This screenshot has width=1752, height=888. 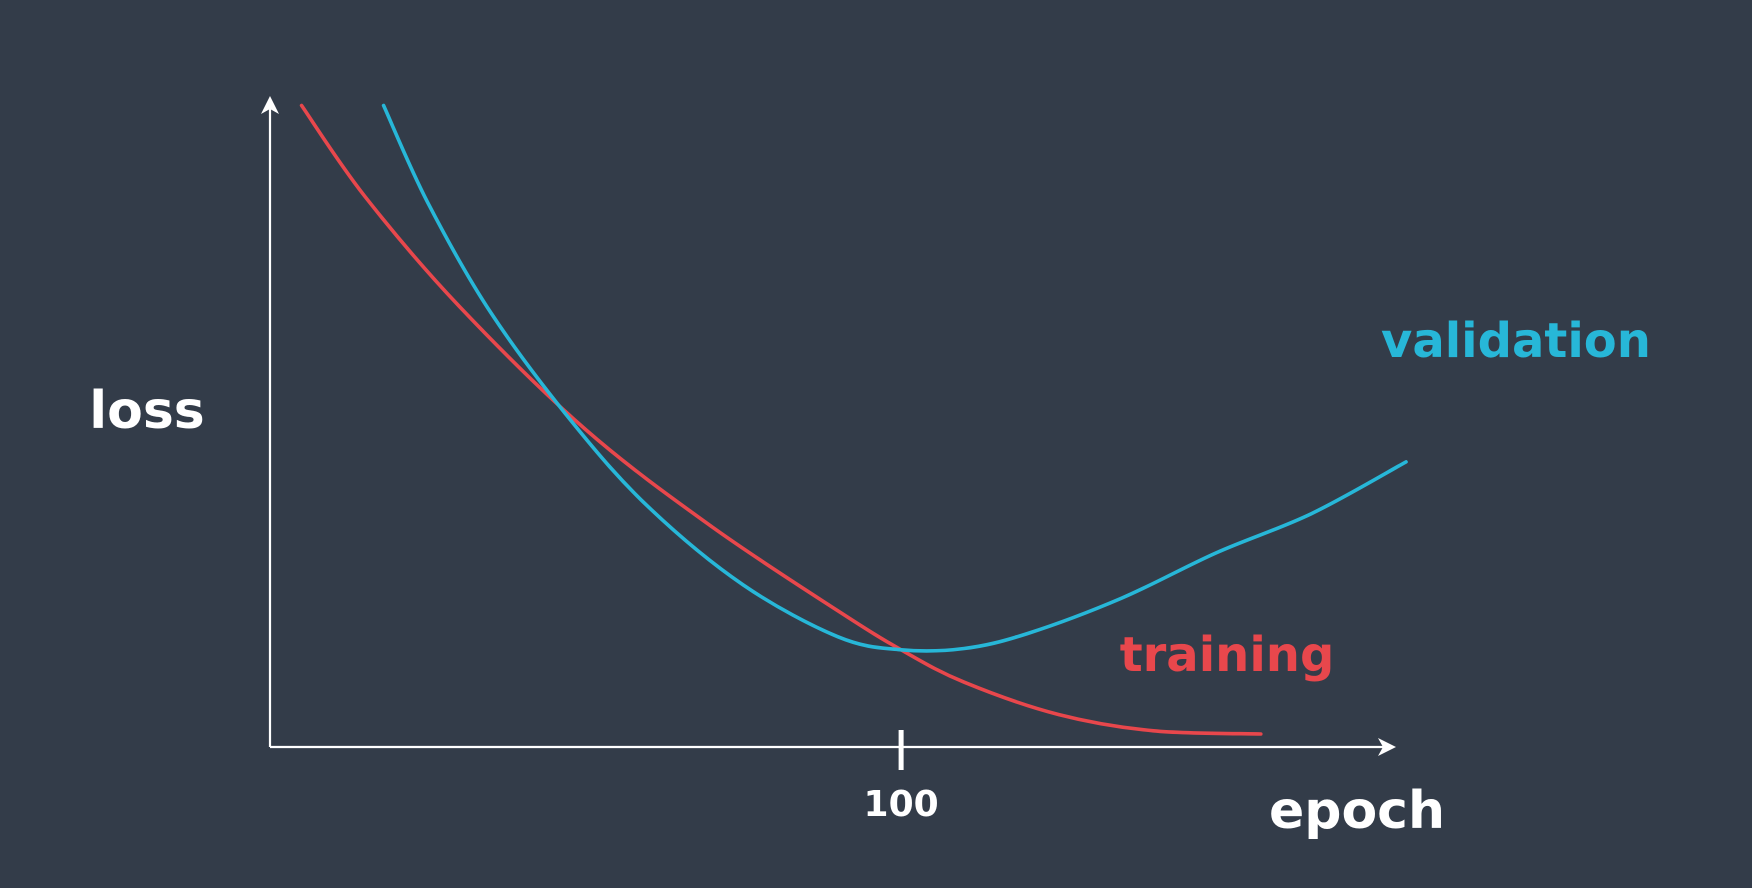 What do you see at coordinates (1387, 747) in the screenshot?
I see `x-axis-arrow` at bounding box center [1387, 747].